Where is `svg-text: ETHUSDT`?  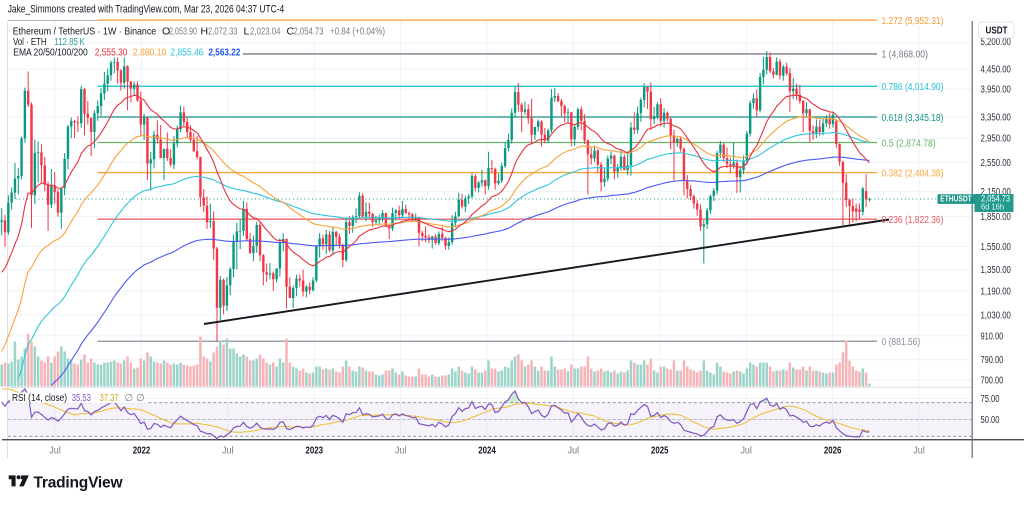 svg-text: ETHUSDT is located at coordinates (956, 199).